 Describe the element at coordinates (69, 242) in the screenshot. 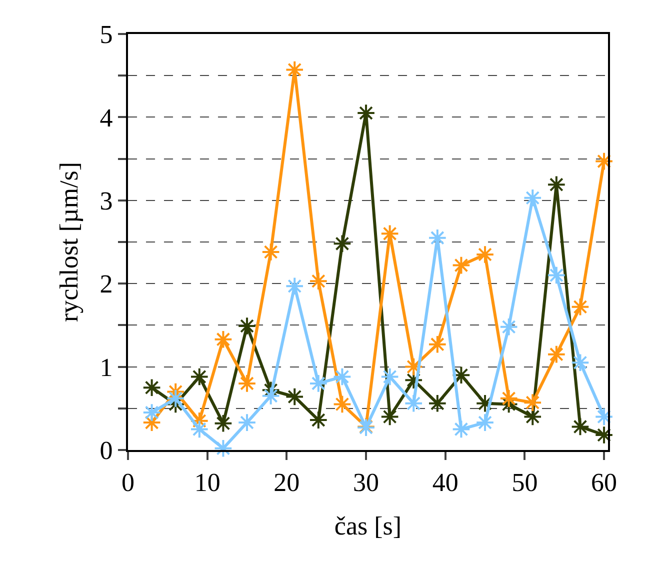

I see `y-axis-title: rychlost [µm/s]` at that location.